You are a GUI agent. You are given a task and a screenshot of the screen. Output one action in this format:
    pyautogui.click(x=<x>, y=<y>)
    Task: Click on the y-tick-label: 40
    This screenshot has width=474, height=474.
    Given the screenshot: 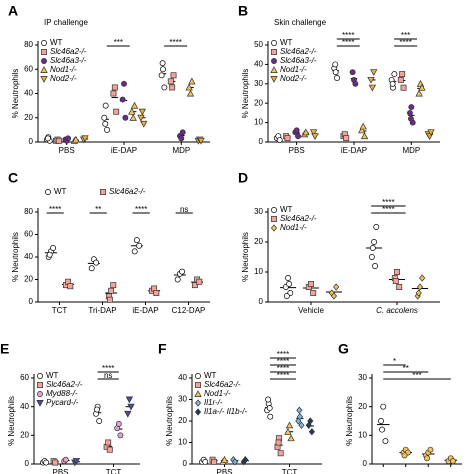 What is the action you would take?
    pyautogui.click(x=24, y=406)
    